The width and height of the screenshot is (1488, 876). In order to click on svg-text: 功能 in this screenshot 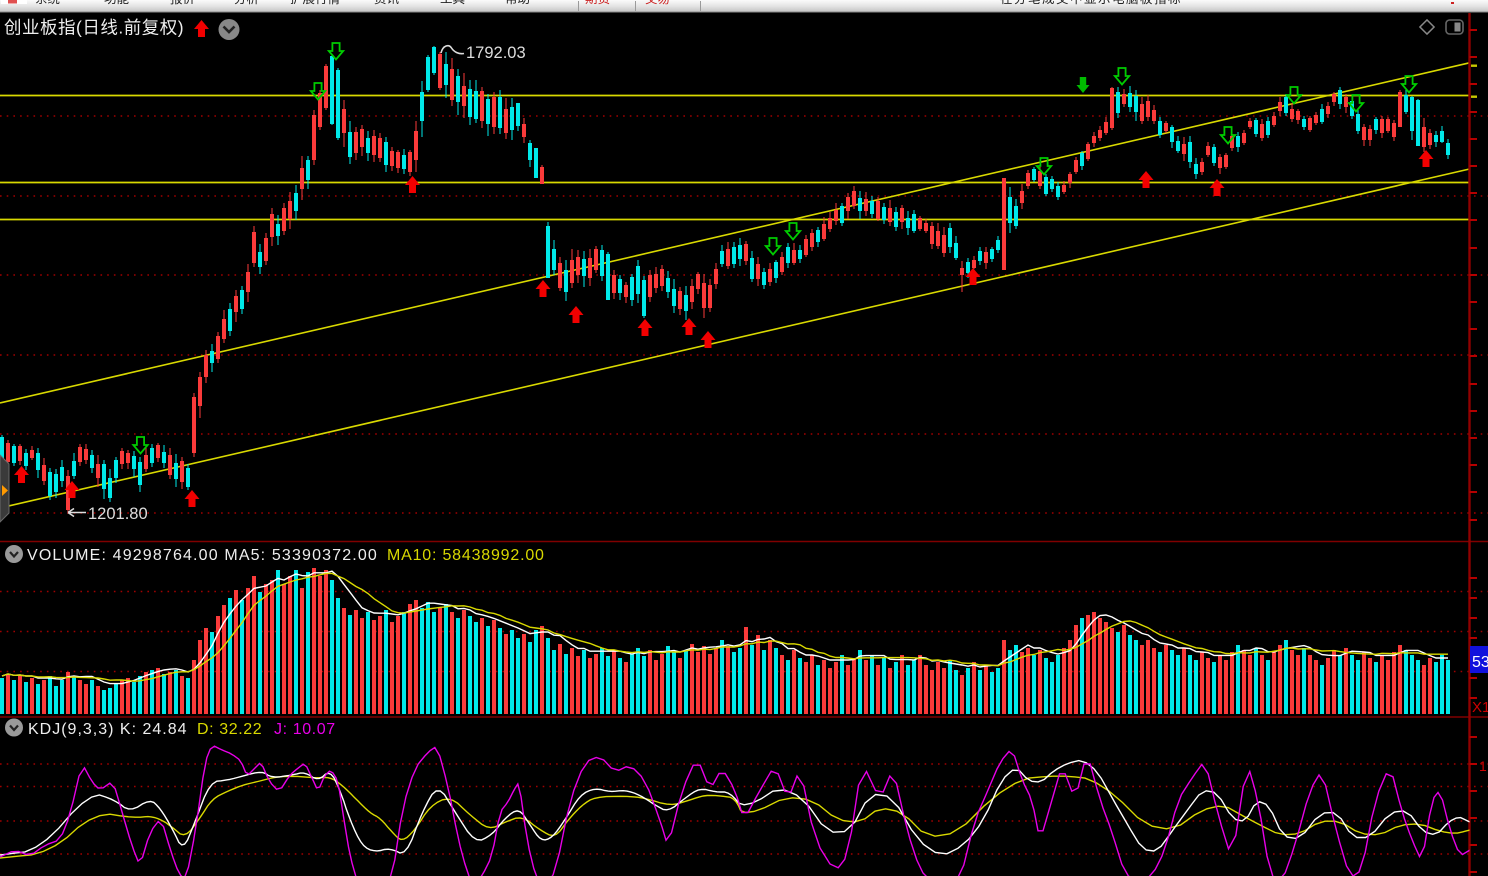, I will do `click(117, 3)`.